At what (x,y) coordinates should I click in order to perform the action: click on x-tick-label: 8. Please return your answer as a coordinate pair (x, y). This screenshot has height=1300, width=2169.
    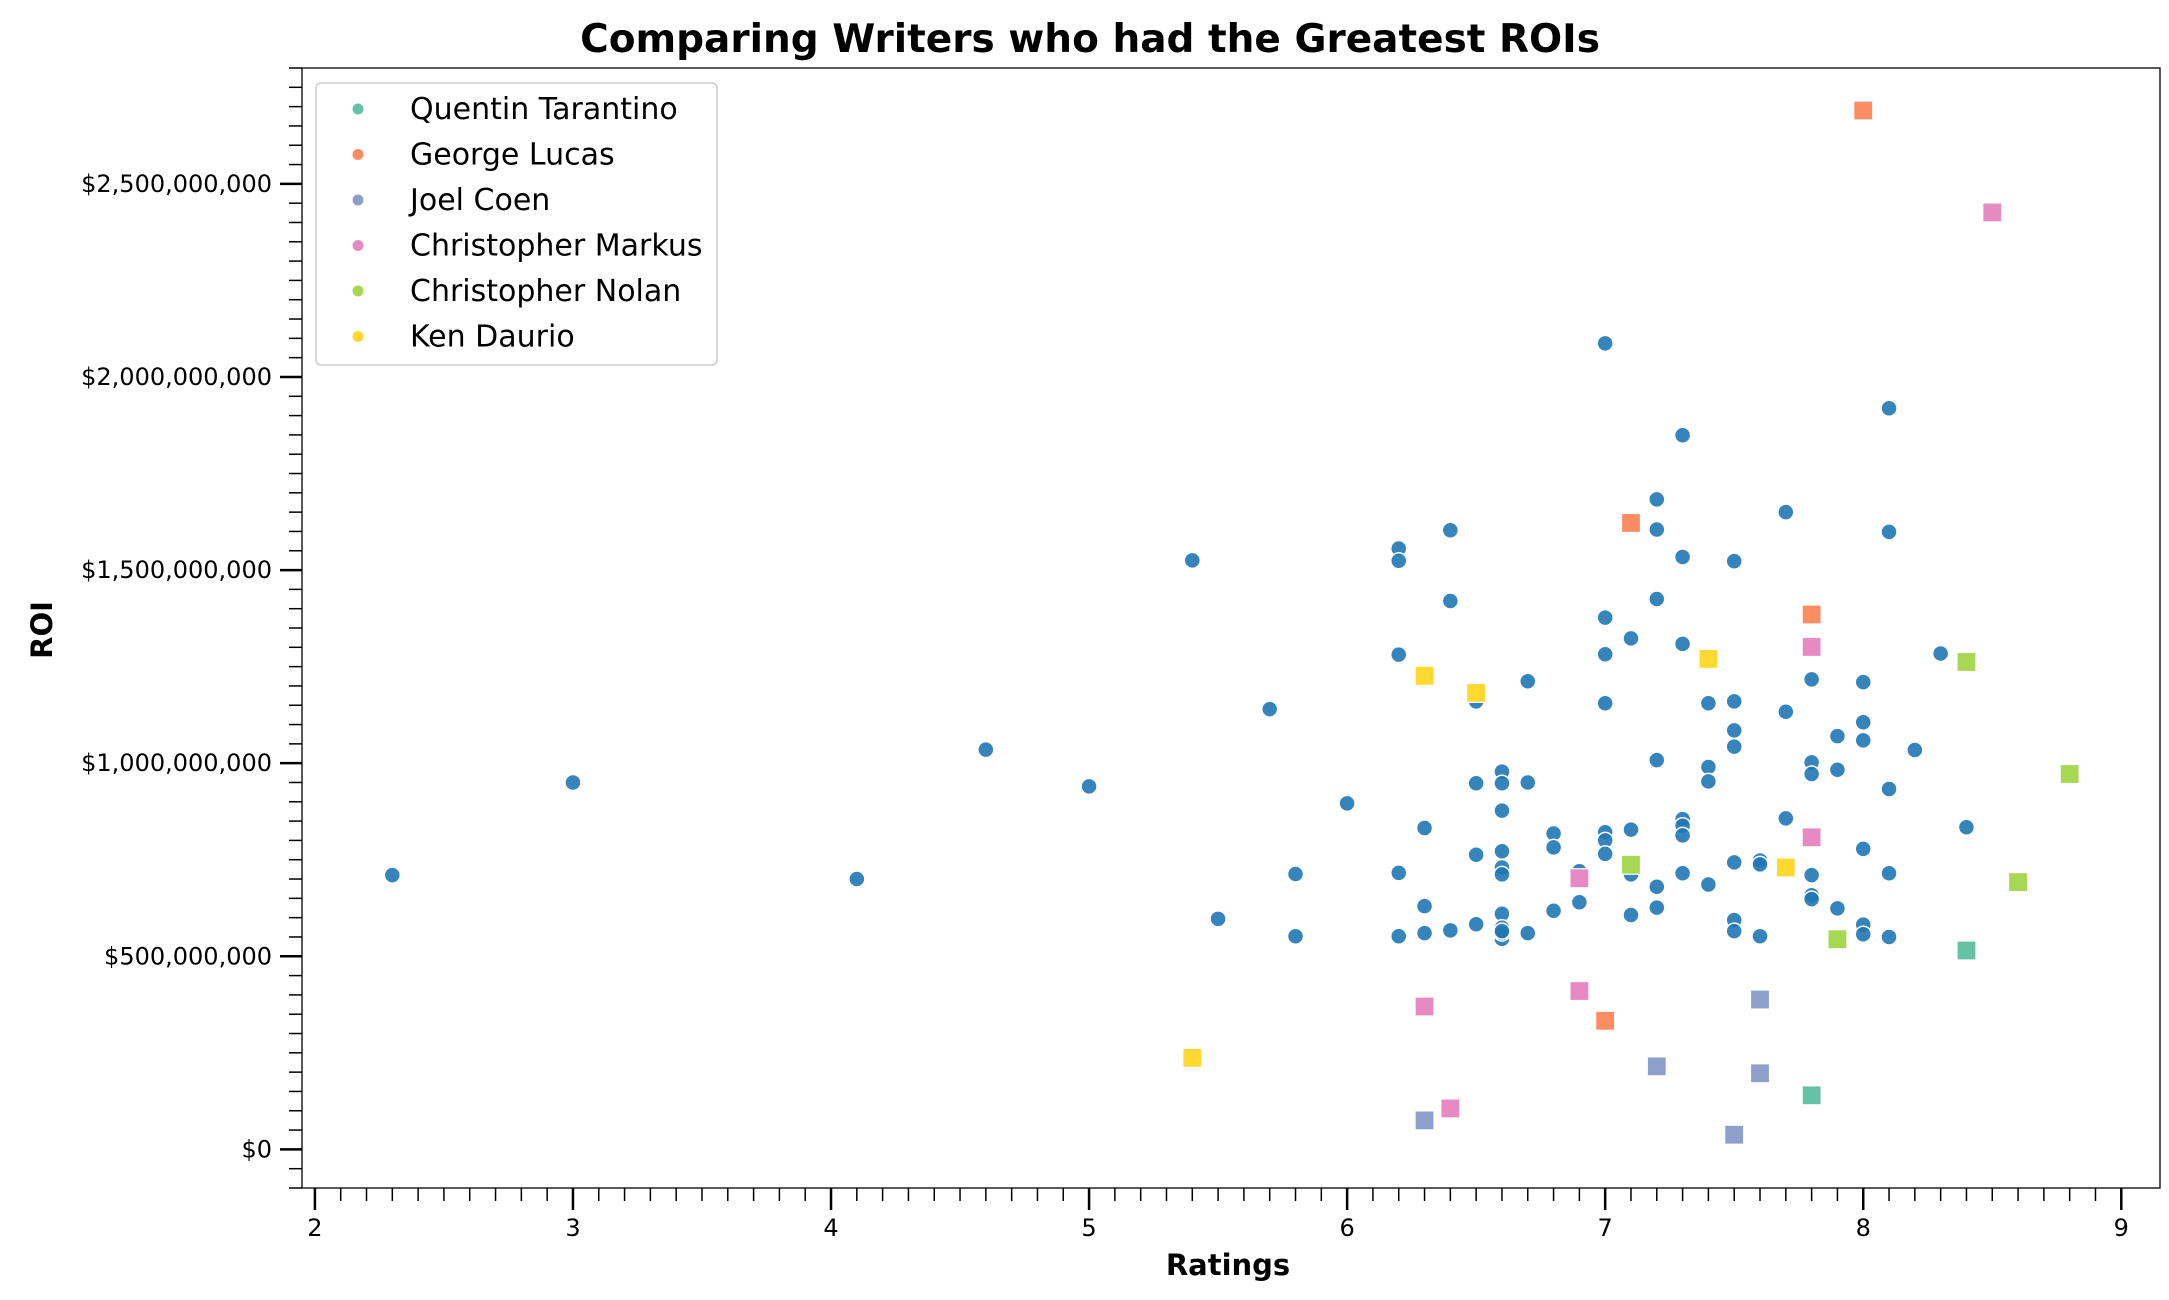
    Looking at the image, I should click on (1863, 1228).